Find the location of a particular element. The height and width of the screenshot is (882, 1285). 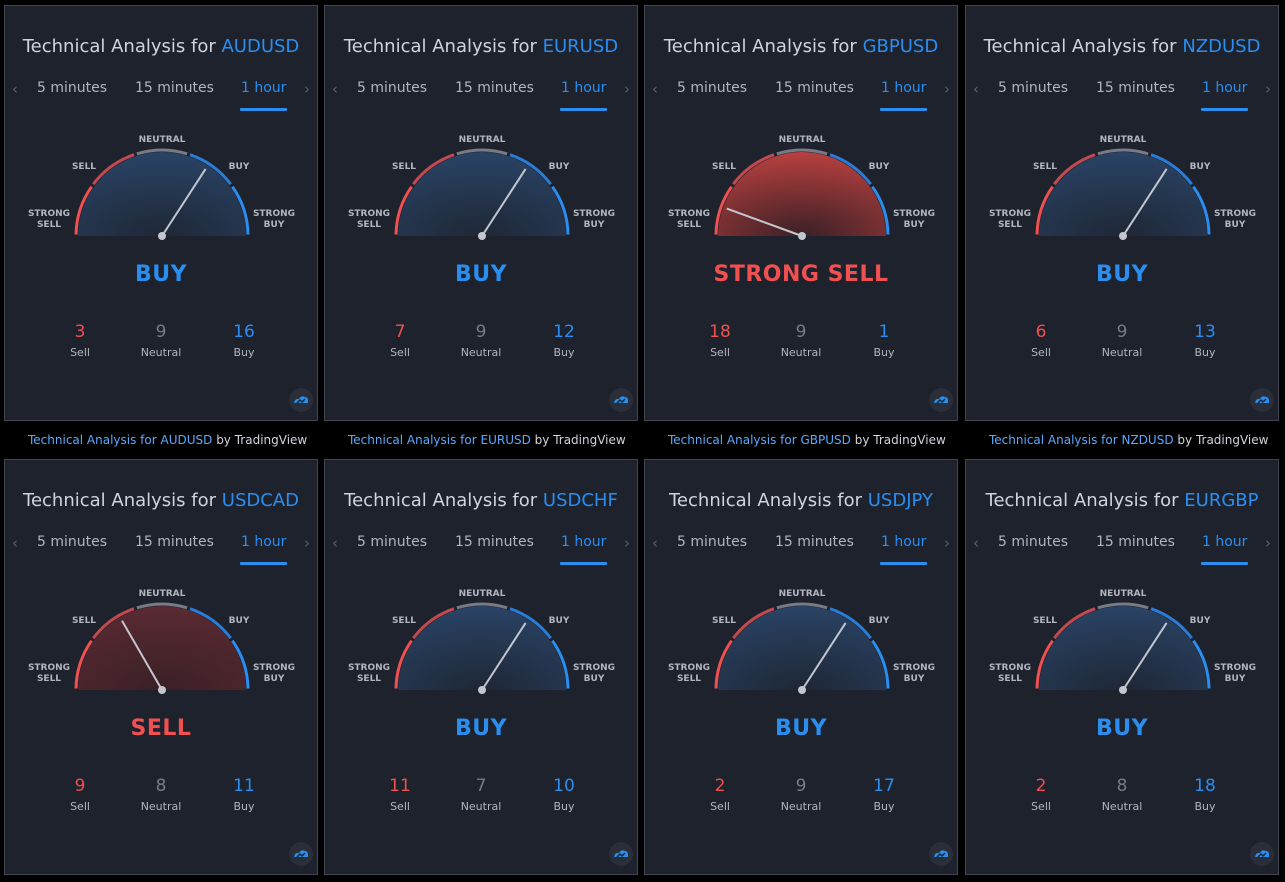

title-symbol: GBPUSD is located at coordinates (900, 46).